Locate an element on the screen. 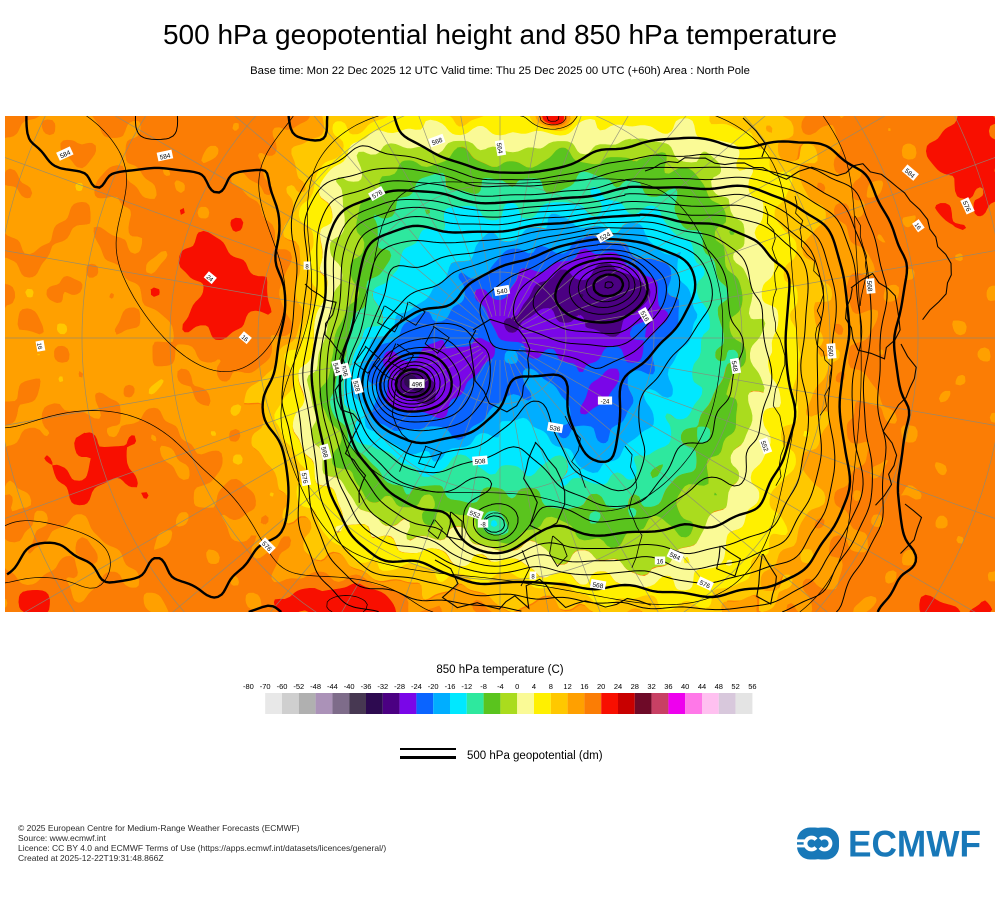  svg-text: 52 is located at coordinates (735, 686).